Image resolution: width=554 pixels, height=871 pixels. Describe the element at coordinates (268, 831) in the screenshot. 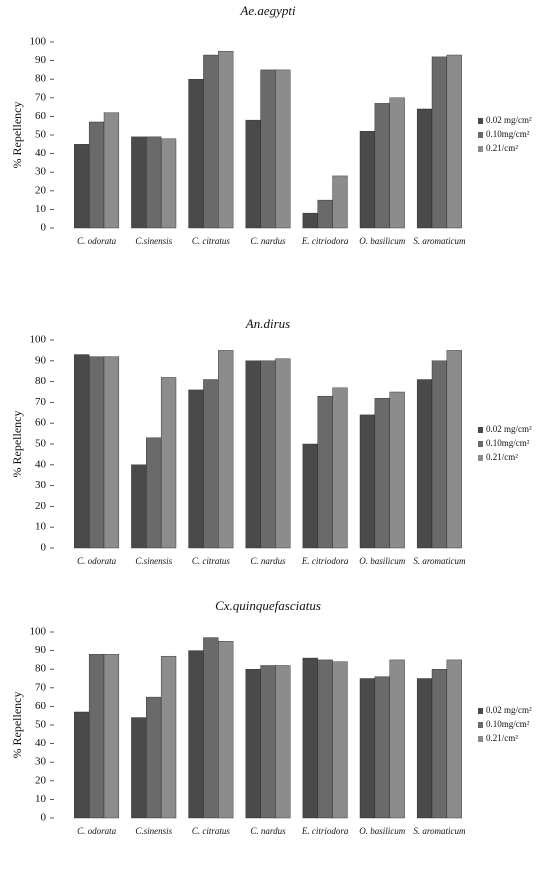

I see `x-tick-label: C. nardus` at that location.